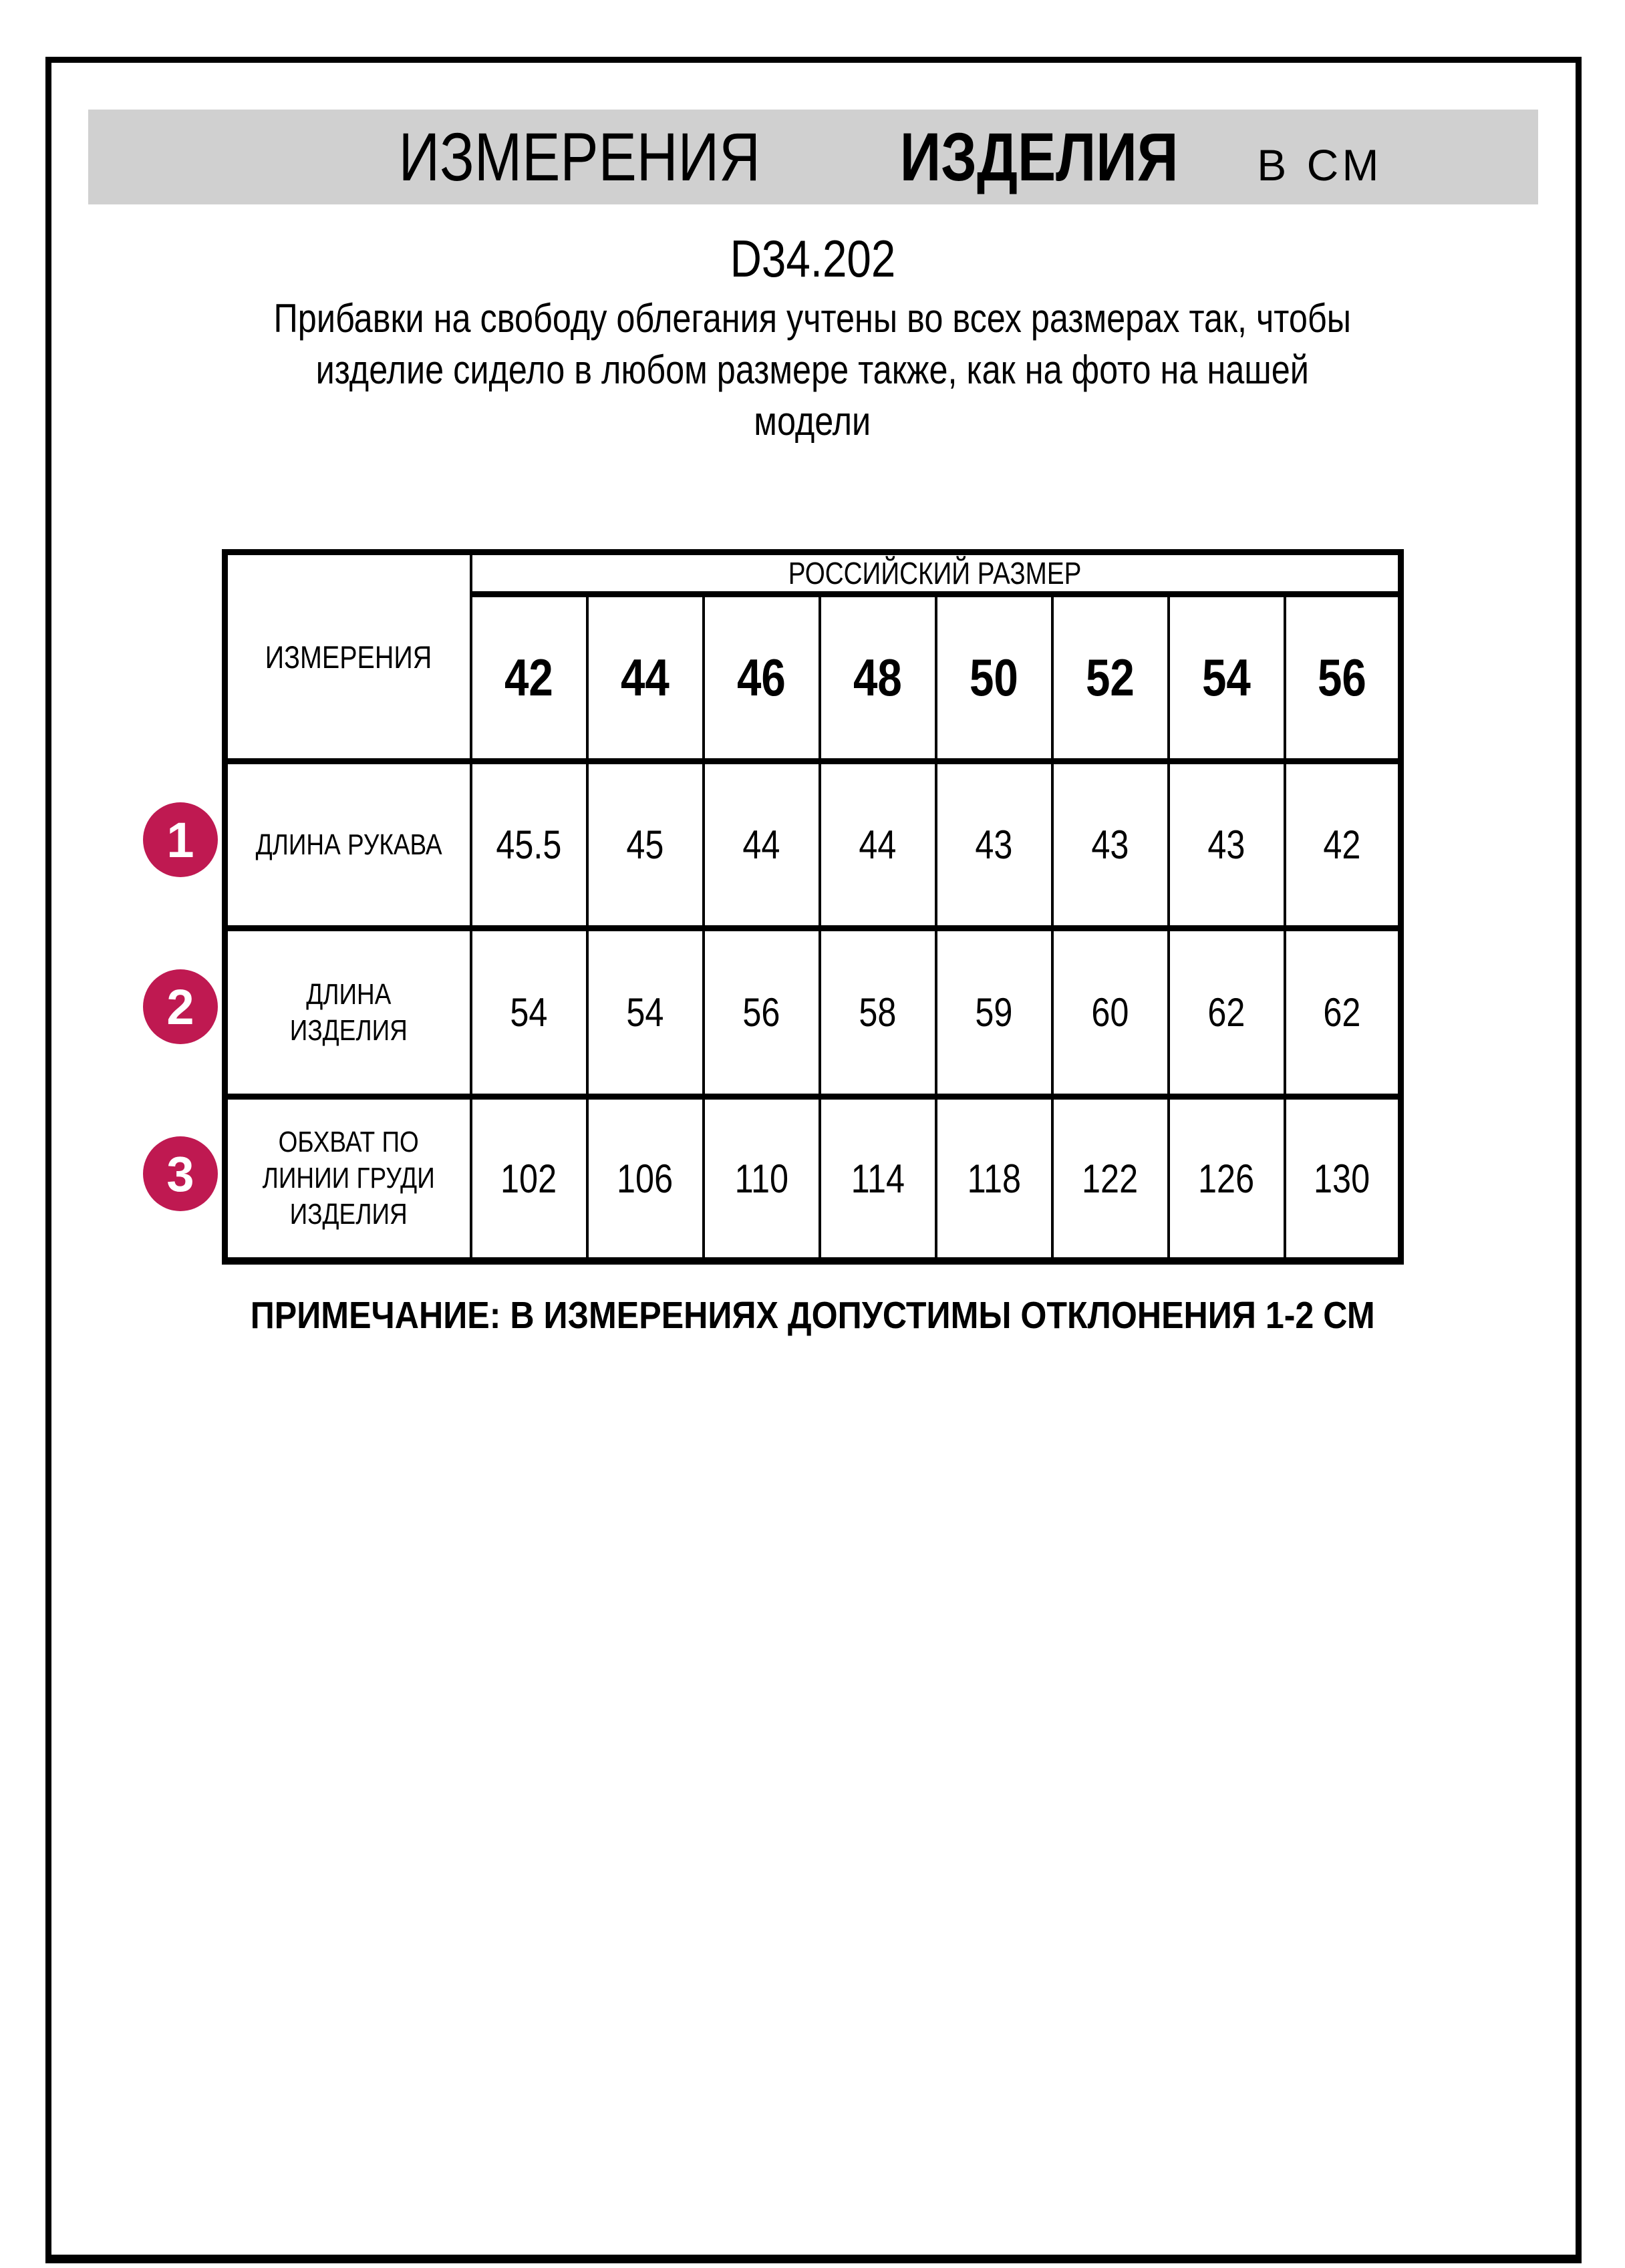 This screenshot has height=2268, width=1625. I want to click on value: 110, so click(761, 1178).